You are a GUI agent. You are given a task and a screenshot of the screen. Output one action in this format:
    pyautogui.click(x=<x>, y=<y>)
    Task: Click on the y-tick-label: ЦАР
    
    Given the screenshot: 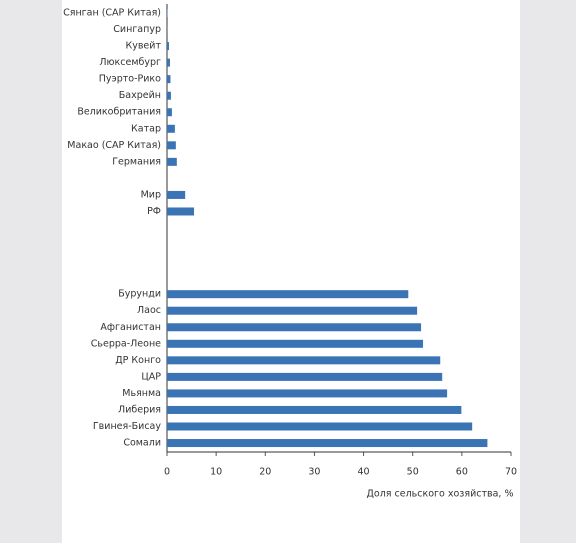 What is the action you would take?
    pyautogui.click(x=151, y=376)
    